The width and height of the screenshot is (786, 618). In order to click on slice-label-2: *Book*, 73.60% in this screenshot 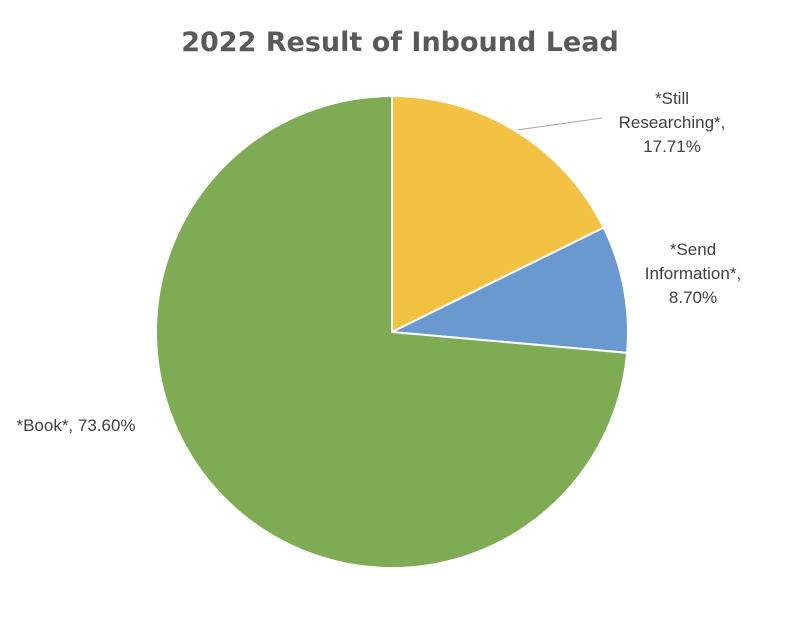, I will do `click(75, 425)`.